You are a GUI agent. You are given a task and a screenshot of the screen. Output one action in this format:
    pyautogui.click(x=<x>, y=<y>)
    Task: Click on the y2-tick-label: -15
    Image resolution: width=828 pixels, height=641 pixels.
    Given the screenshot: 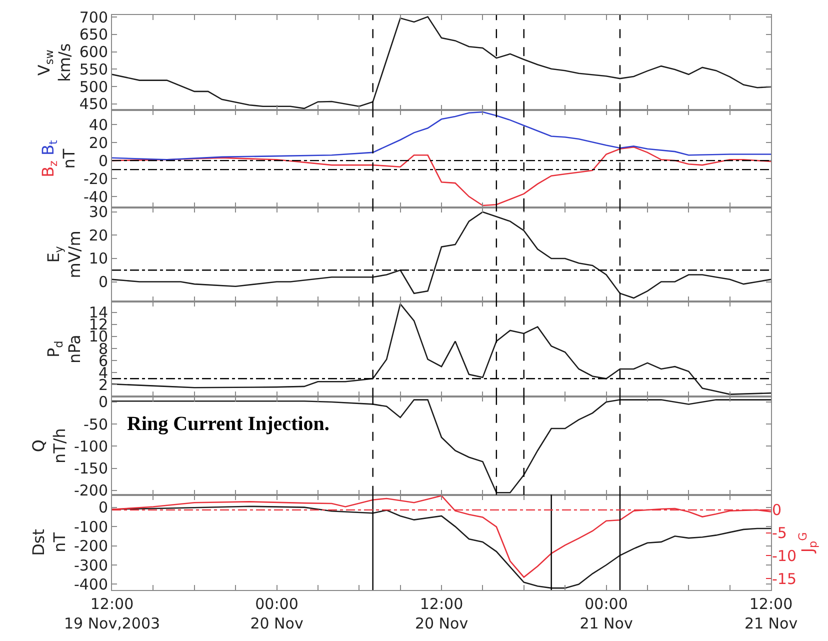 What is the action you would take?
    pyautogui.click(x=784, y=579)
    